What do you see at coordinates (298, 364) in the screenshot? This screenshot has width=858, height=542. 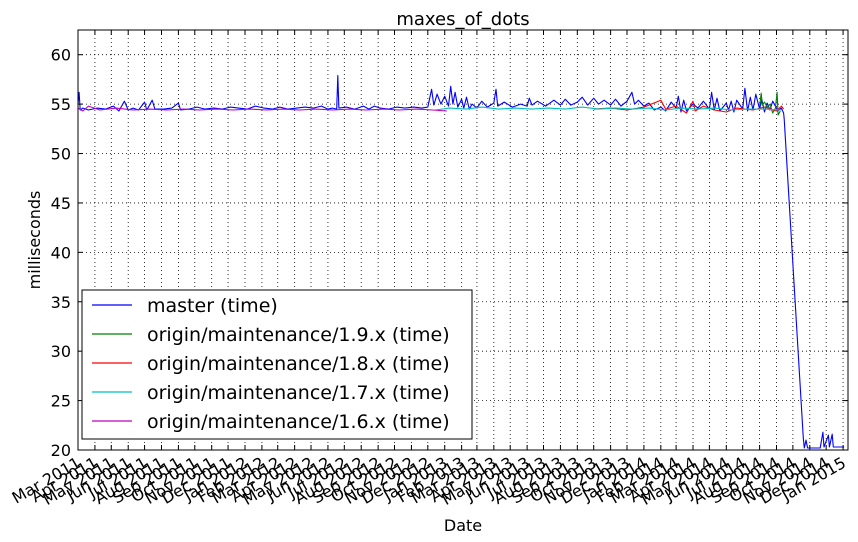 I see `legend-label: origin/maintenance/1.8.x (time)` at bounding box center [298, 364].